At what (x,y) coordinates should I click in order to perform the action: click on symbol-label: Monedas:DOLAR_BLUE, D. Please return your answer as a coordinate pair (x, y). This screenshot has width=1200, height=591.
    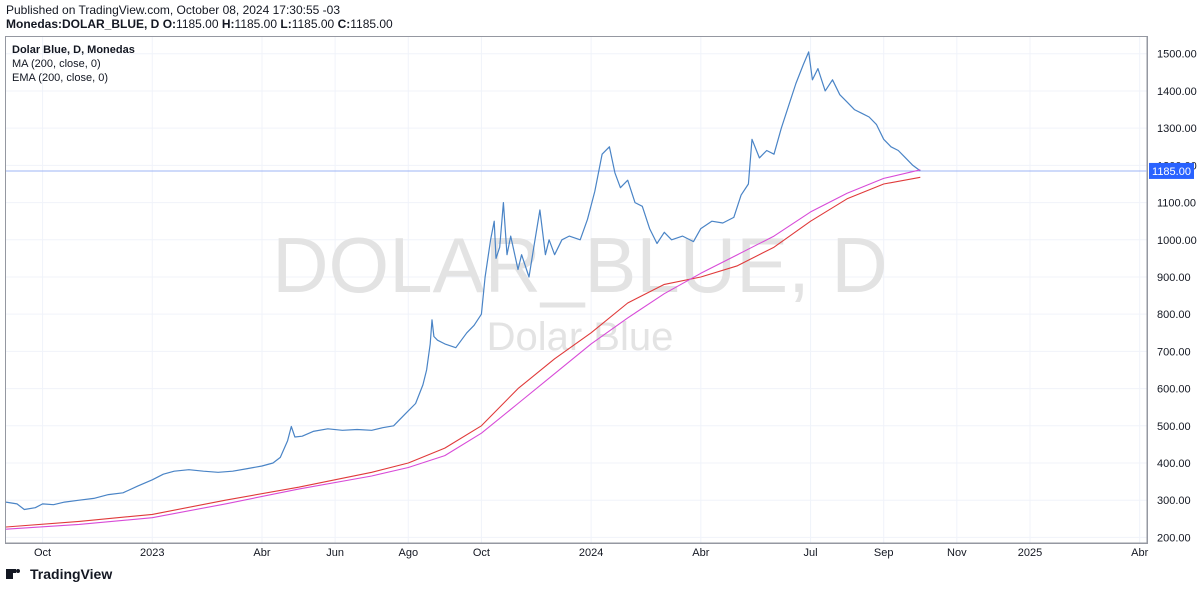
    Looking at the image, I should click on (83, 24).